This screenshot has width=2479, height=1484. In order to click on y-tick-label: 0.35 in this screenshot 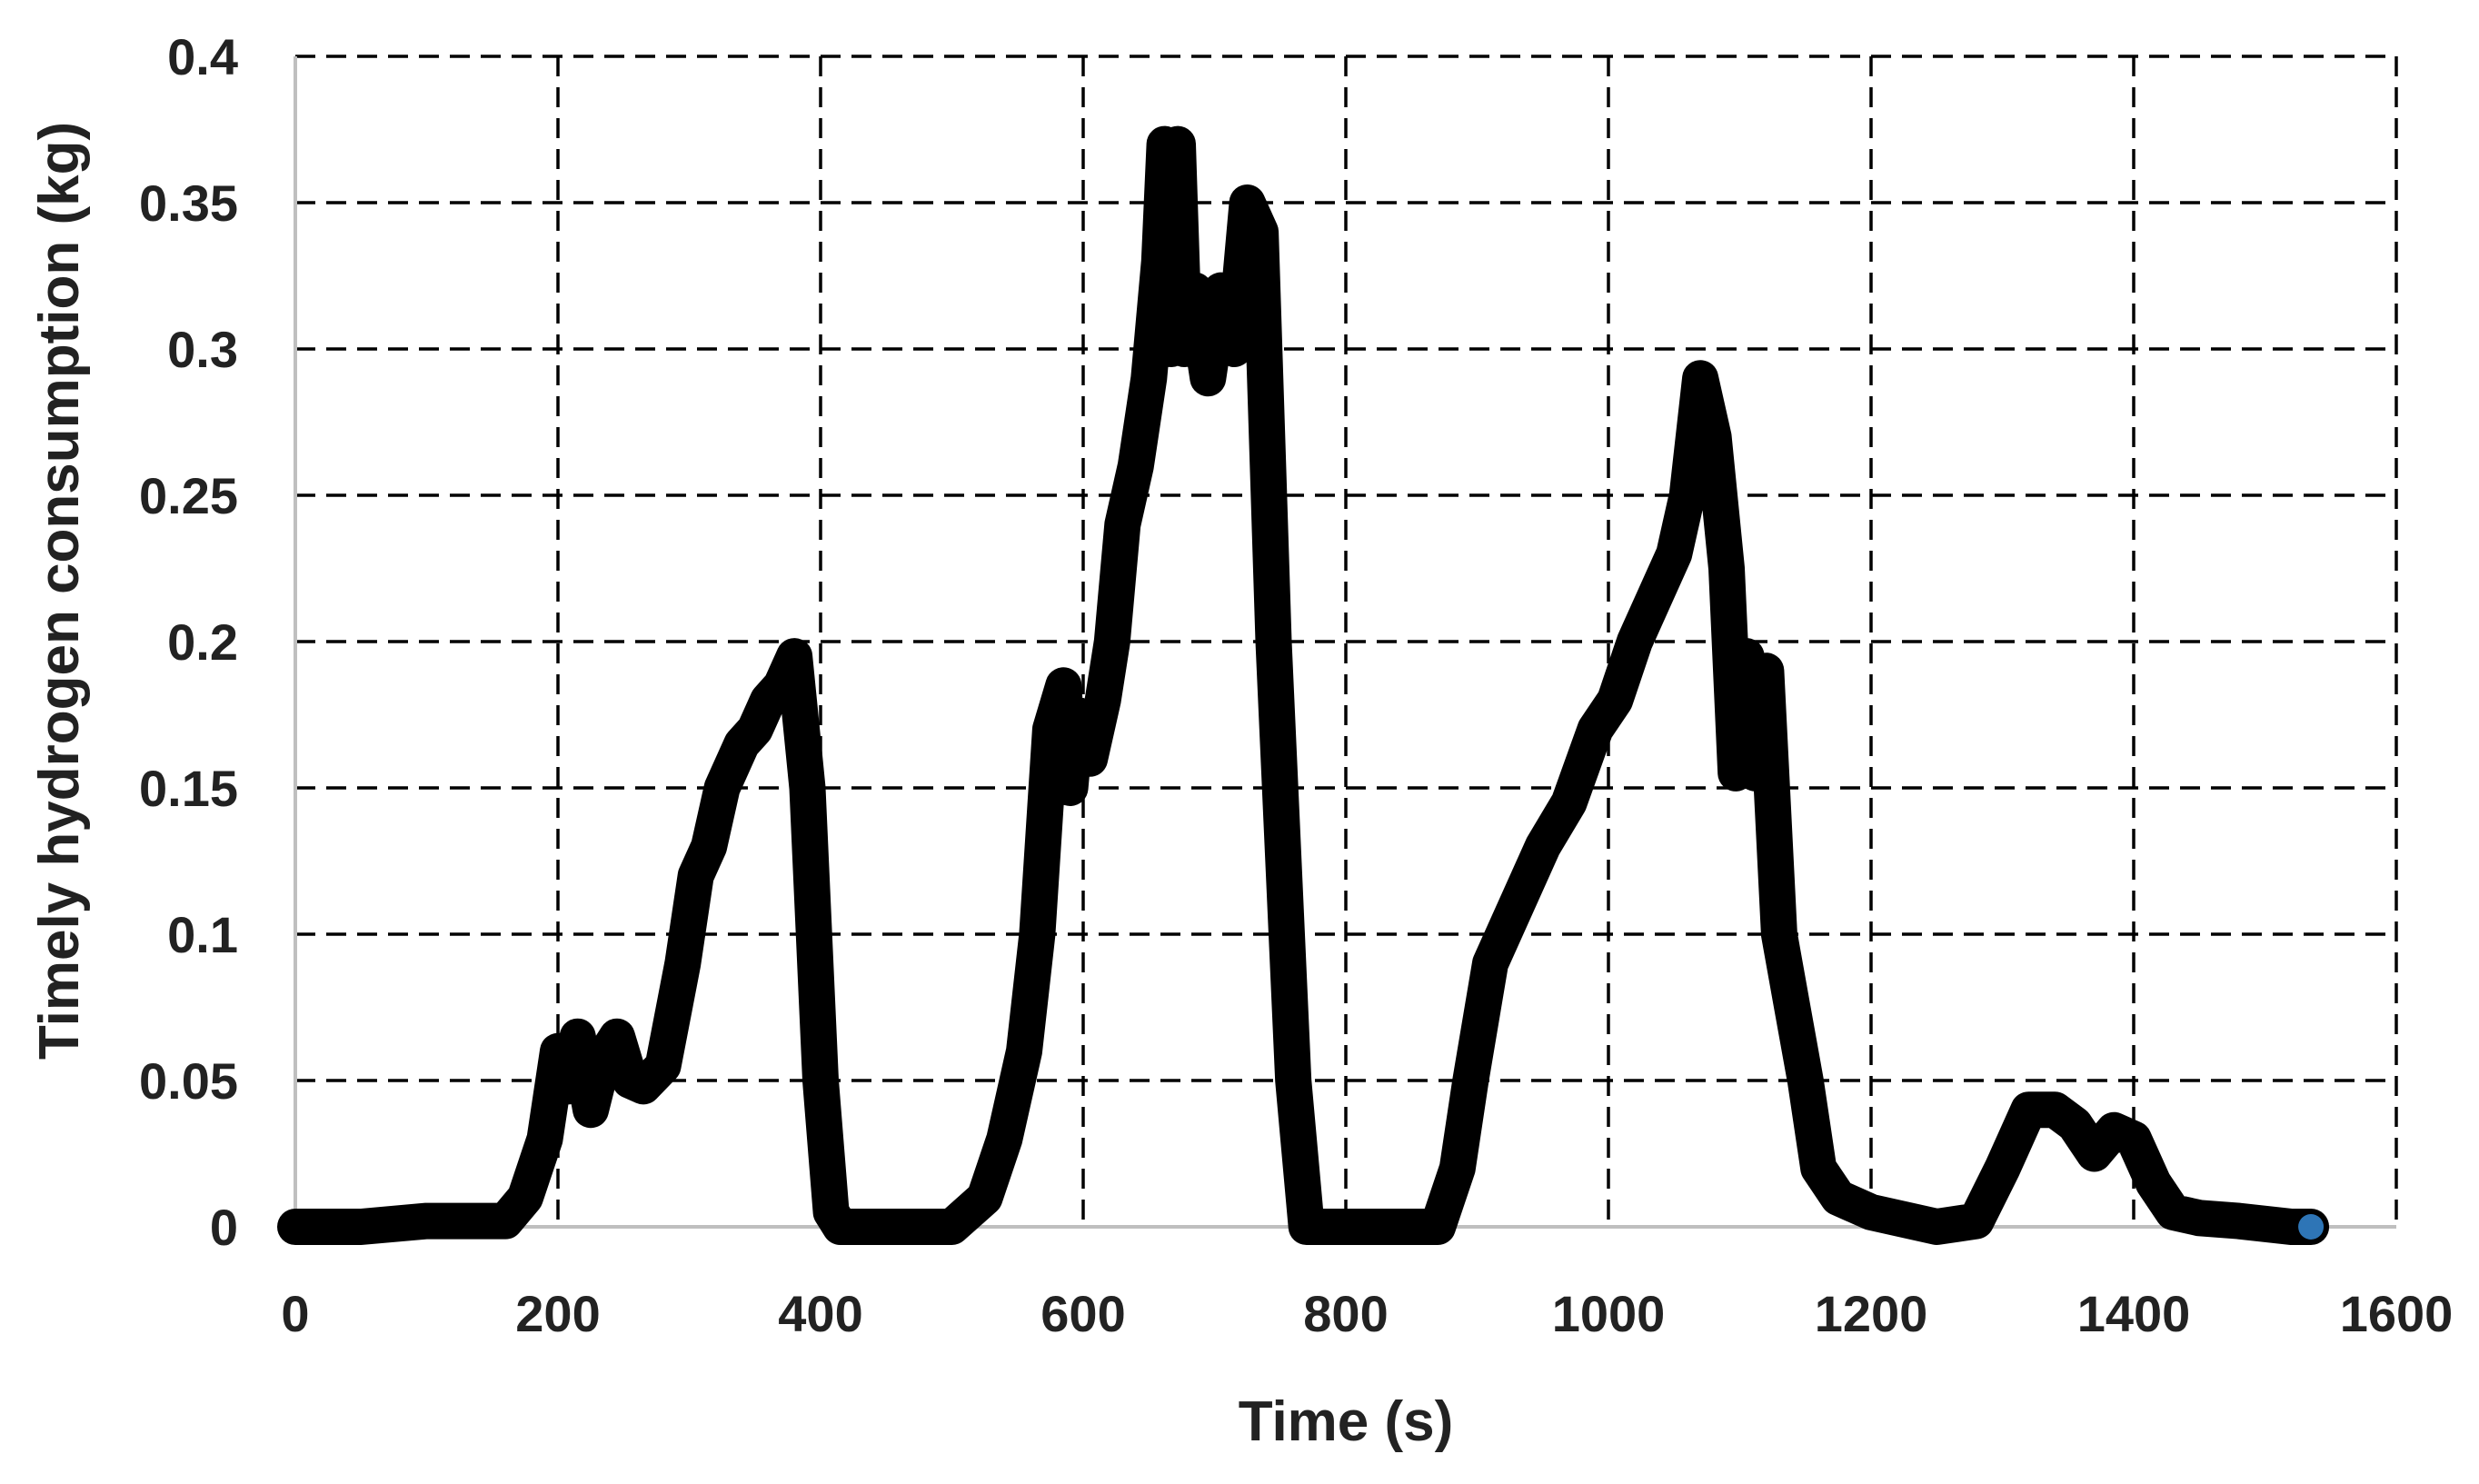, I will do `click(188, 203)`.